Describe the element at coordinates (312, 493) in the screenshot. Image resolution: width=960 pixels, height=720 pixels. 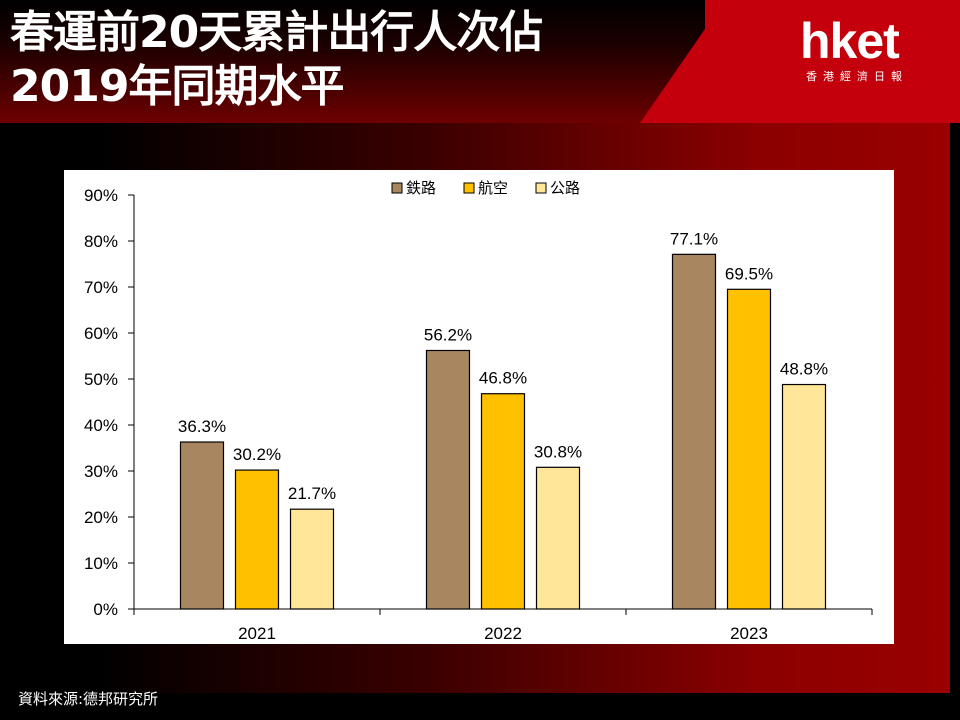
I see `data-label: 21.7%` at that location.